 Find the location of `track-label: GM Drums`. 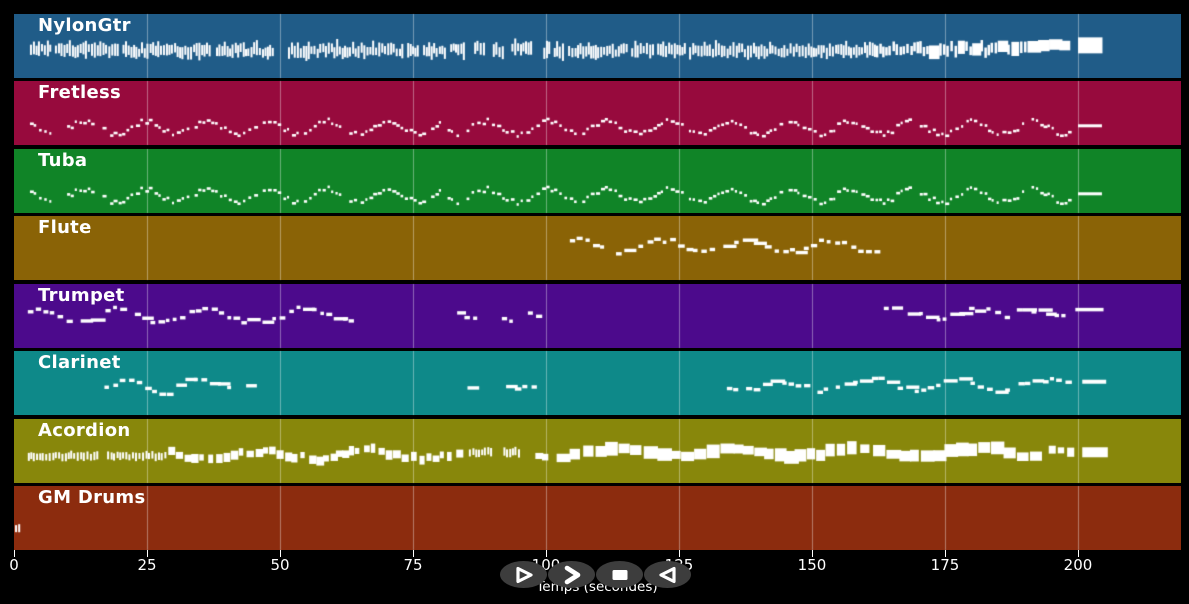

track-label: GM Drums is located at coordinates (92, 497).